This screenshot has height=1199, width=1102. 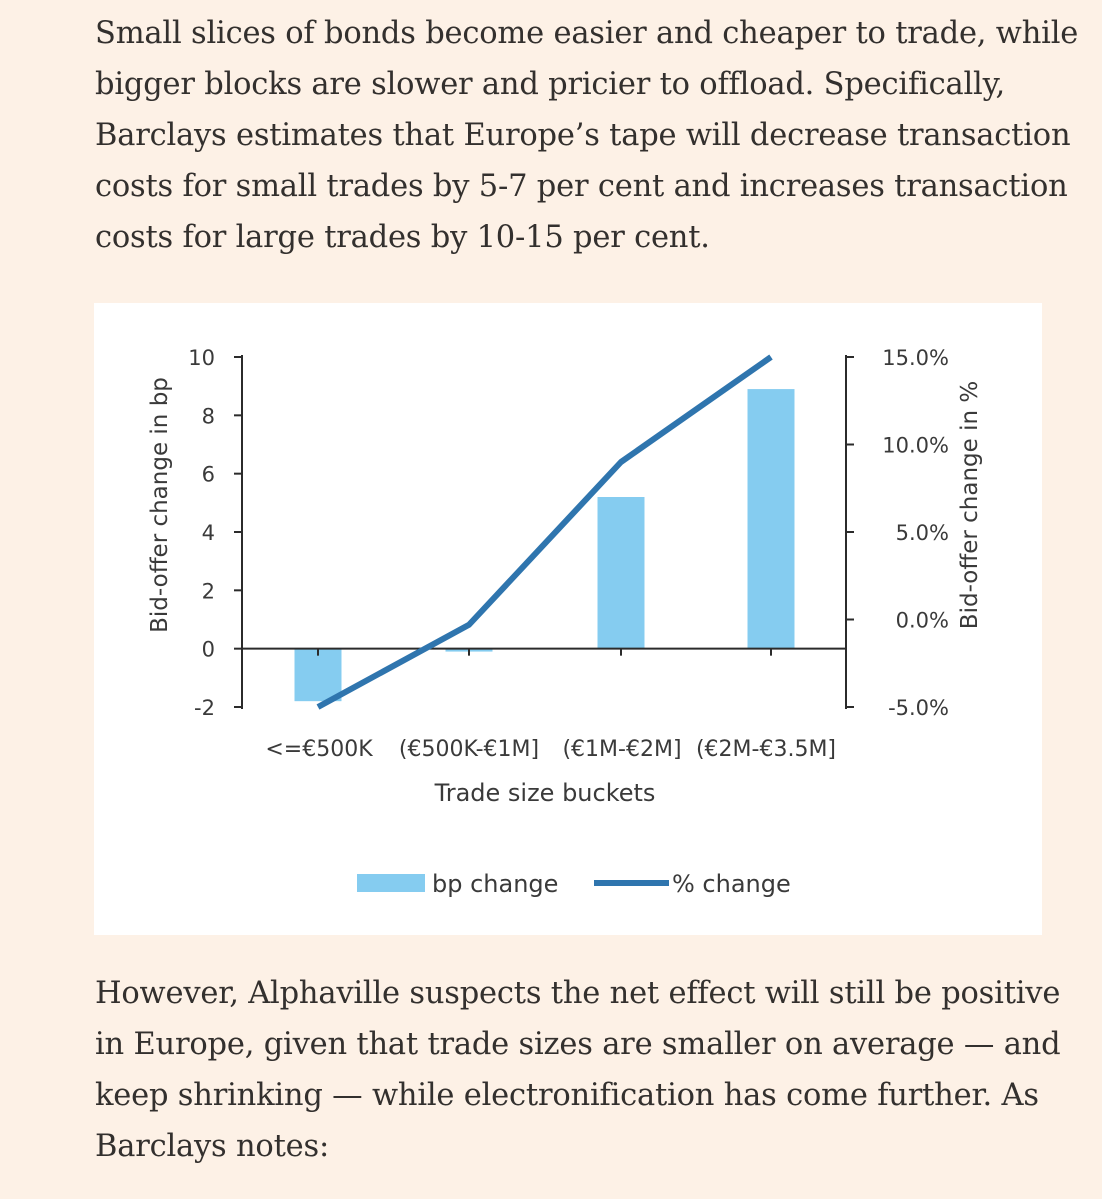 What do you see at coordinates (319, 749) in the screenshot?
I see `x-tick-label: <=€500K` at bounding box center [319, 749].